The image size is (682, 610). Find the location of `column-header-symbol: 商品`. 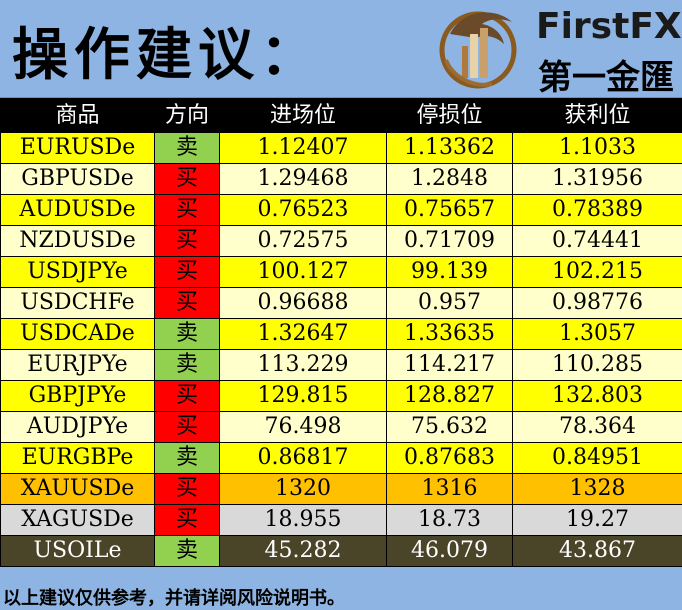

column-header-symbol: 商品 is located at coordinates (78, 116).